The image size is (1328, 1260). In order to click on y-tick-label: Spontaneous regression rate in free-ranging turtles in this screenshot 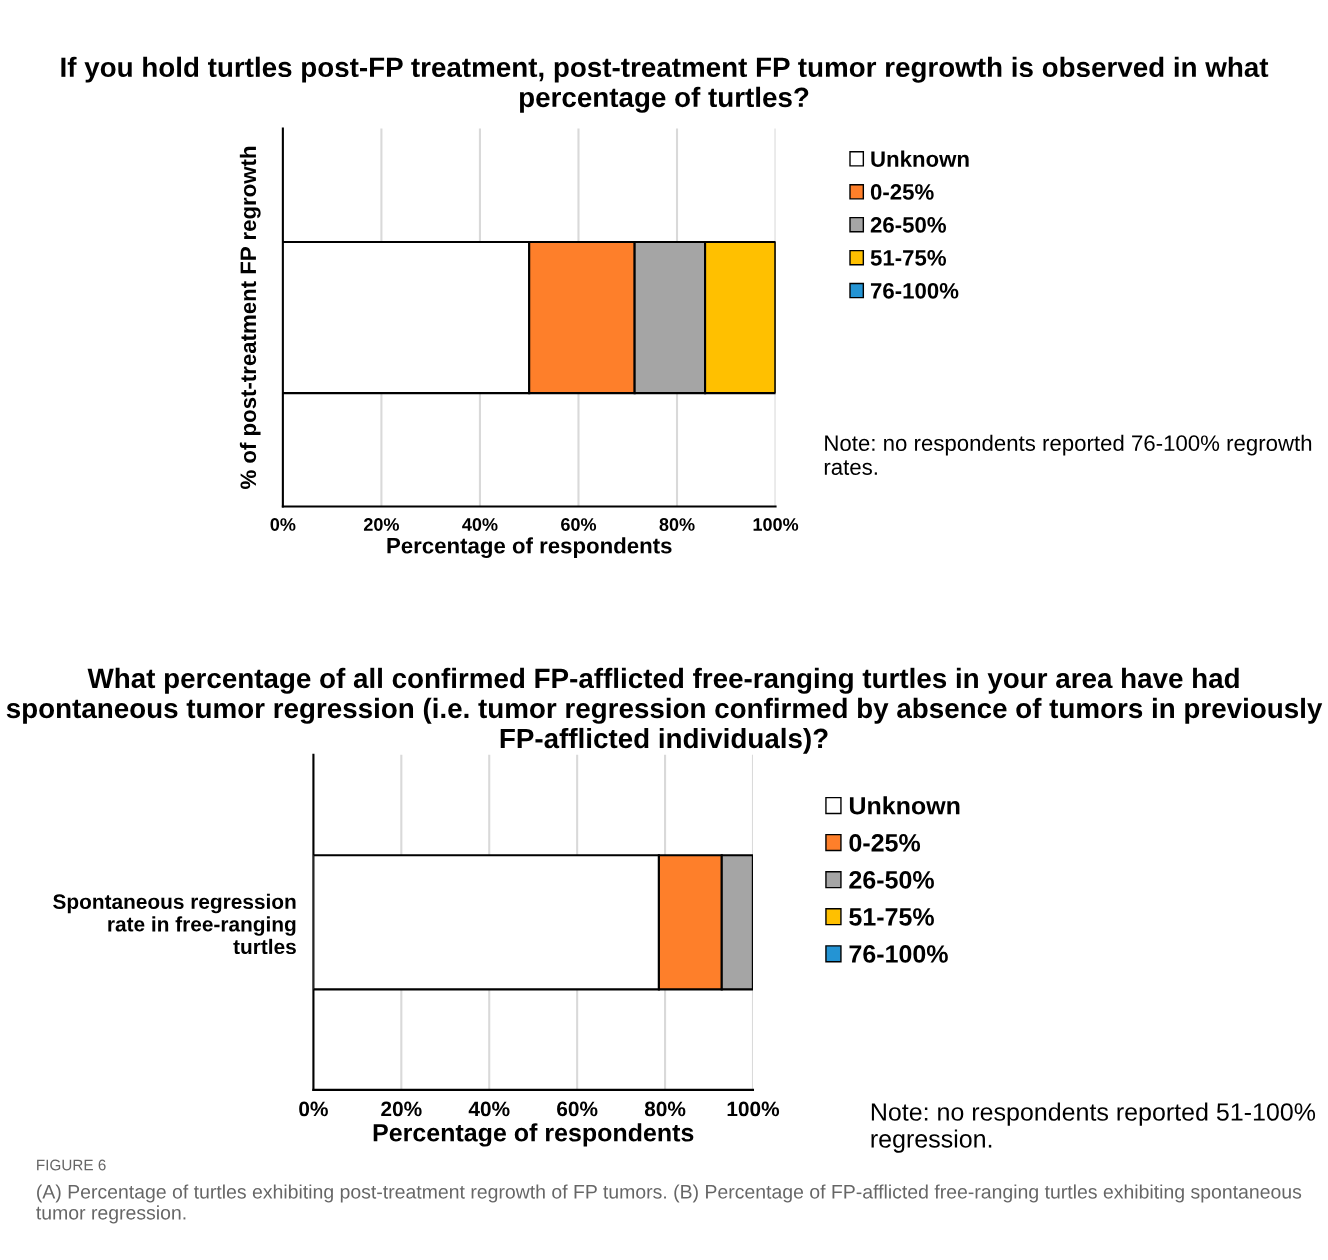, I will do `click(174, 924)`.